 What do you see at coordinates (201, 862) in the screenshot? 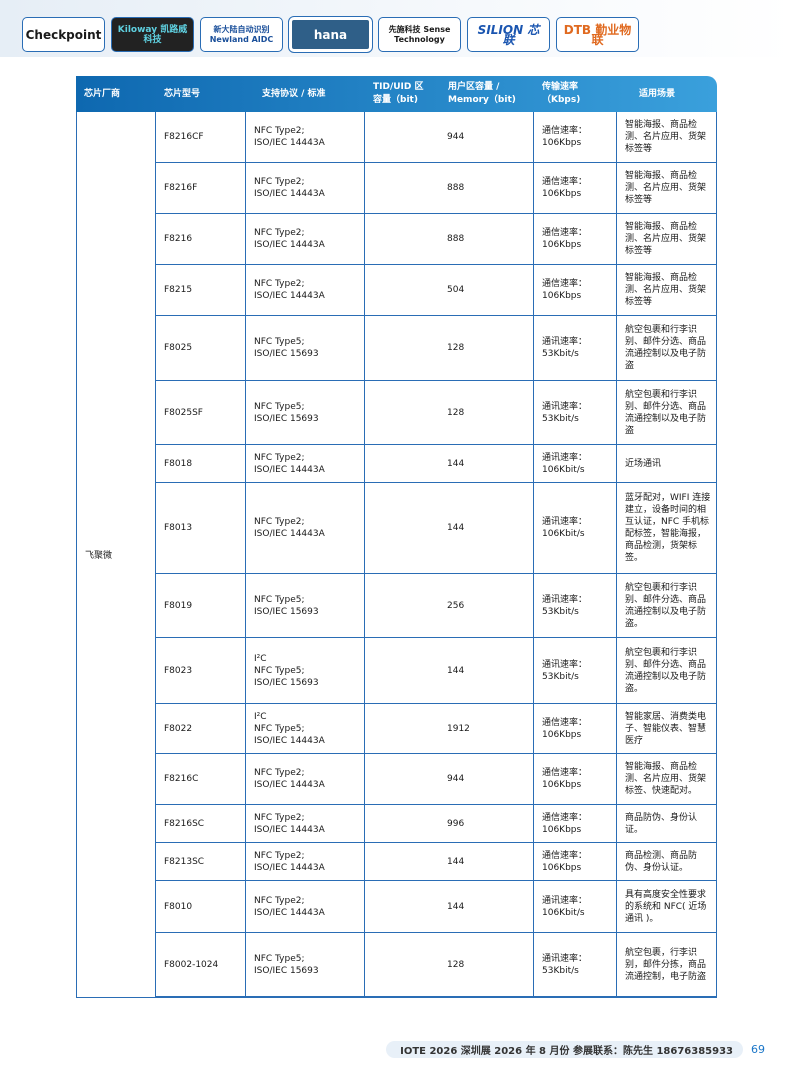
I see `model-cell: F8213SC` at bounding box center [201, 862].